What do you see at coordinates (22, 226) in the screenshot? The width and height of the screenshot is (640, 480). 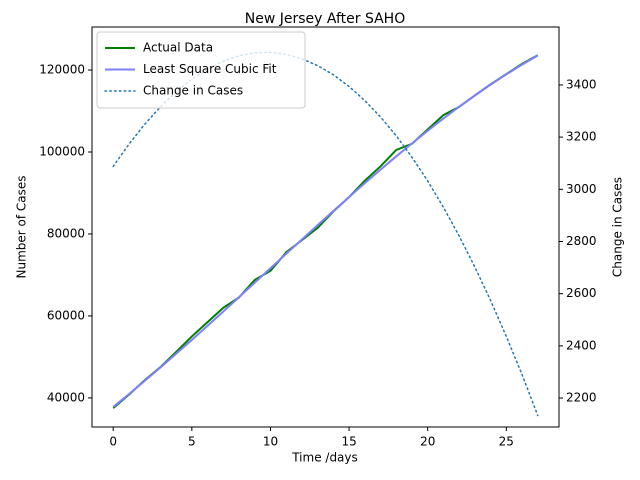 I see `y-axis-label: Number of Cases` at bounding box center [22, 226].